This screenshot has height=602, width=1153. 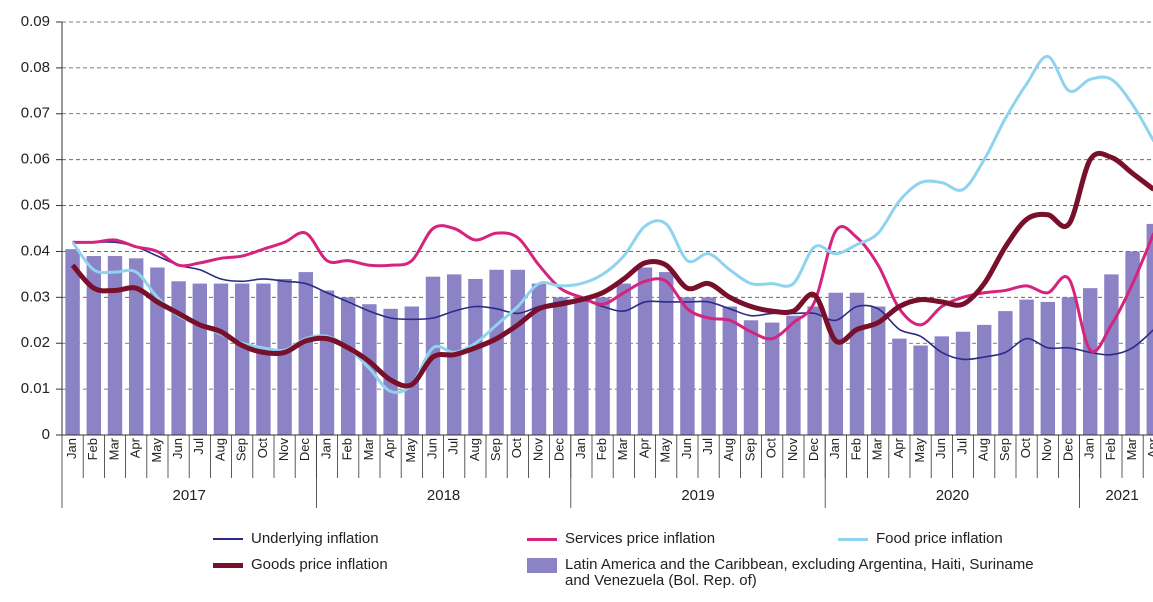 I want to click on x-tick-label: Sep, so click(x=241, y=449).